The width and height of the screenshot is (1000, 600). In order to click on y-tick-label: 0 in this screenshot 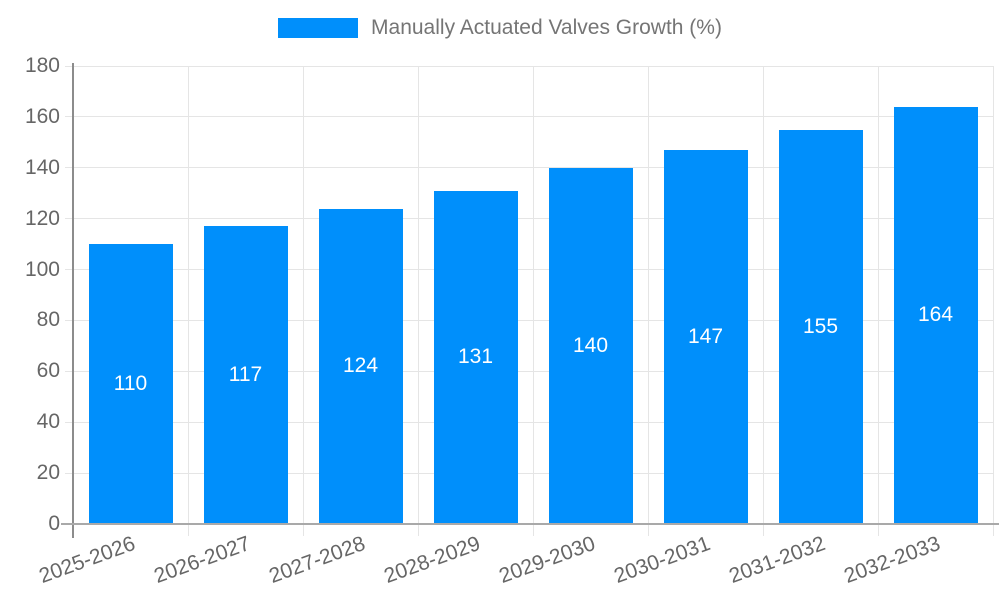, I will do `click(54, 523)`.